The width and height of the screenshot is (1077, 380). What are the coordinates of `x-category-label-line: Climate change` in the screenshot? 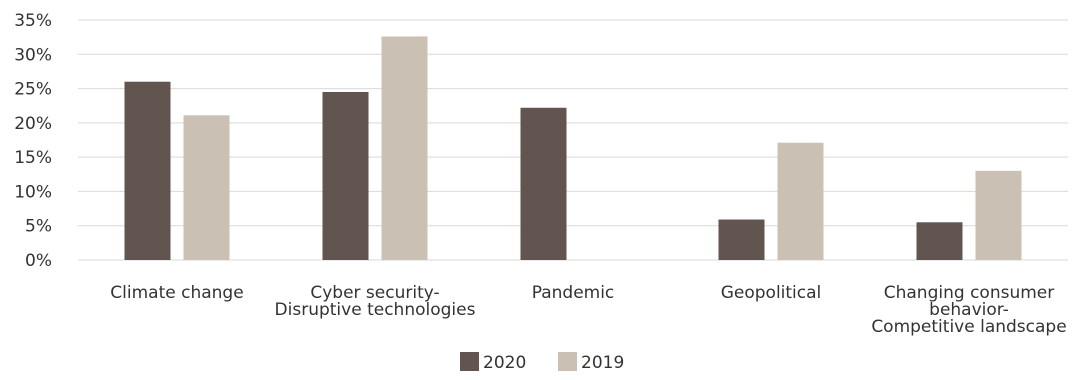 It's located at (176, 293).